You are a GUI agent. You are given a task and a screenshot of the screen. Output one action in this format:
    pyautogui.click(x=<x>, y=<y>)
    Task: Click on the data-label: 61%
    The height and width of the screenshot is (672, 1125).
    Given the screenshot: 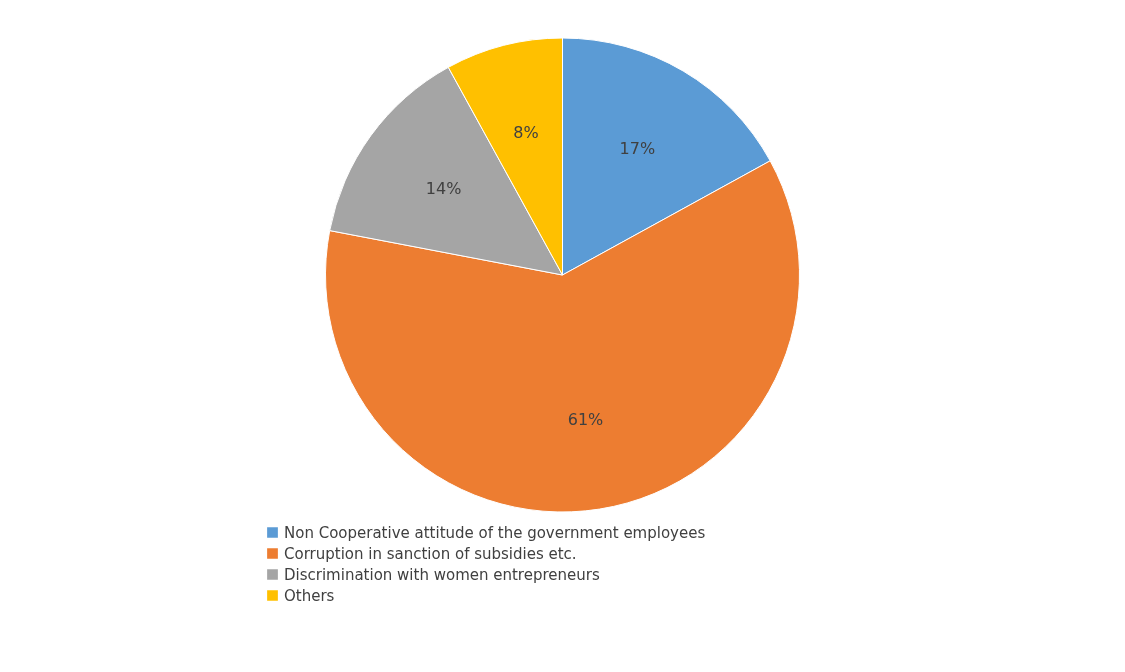 What is the action you would take?
    pyautogui.click(x=585, y=420)
    